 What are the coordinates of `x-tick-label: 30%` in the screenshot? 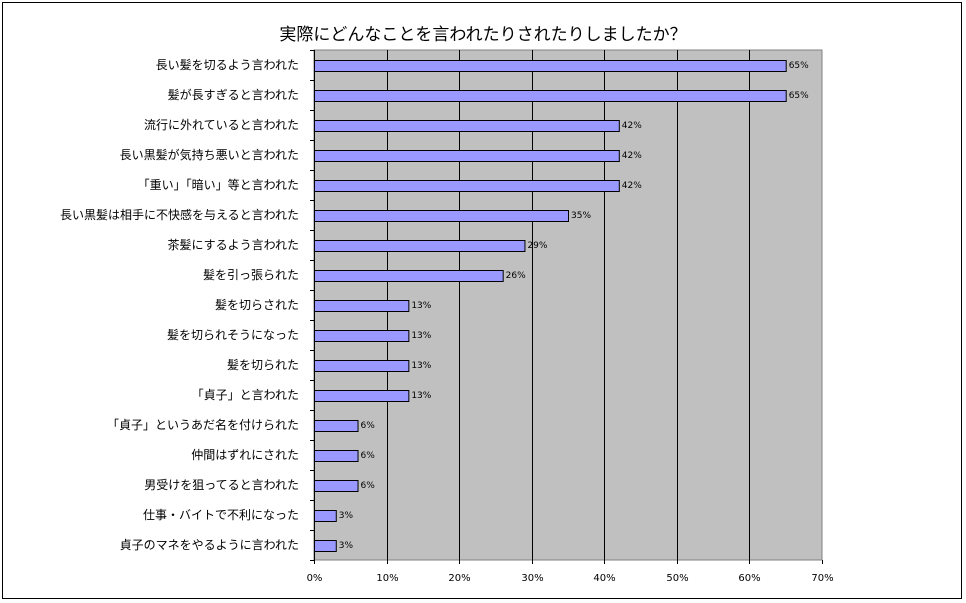 It's located at (532, 578).